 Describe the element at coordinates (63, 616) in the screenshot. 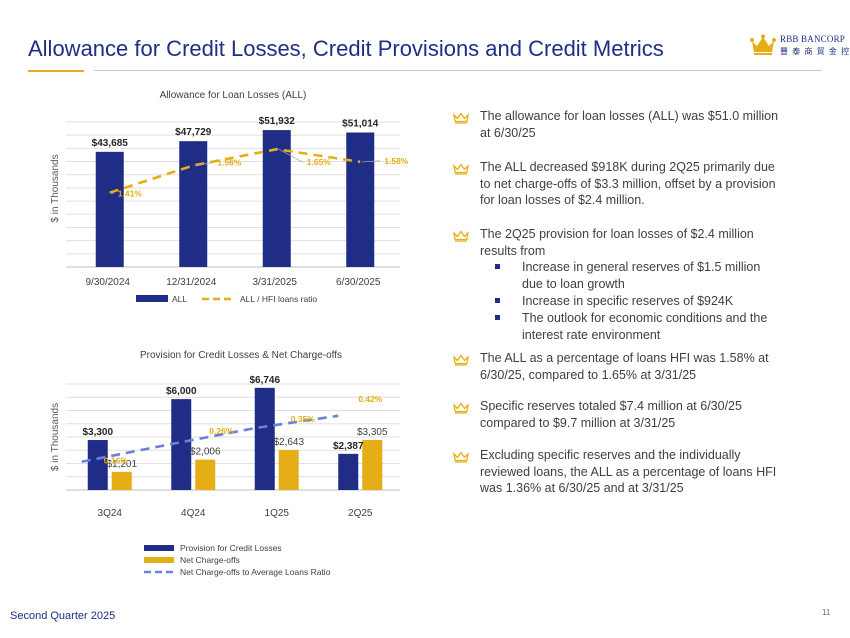

I see `footer-quarter: Second Quarter 2025` at that location.